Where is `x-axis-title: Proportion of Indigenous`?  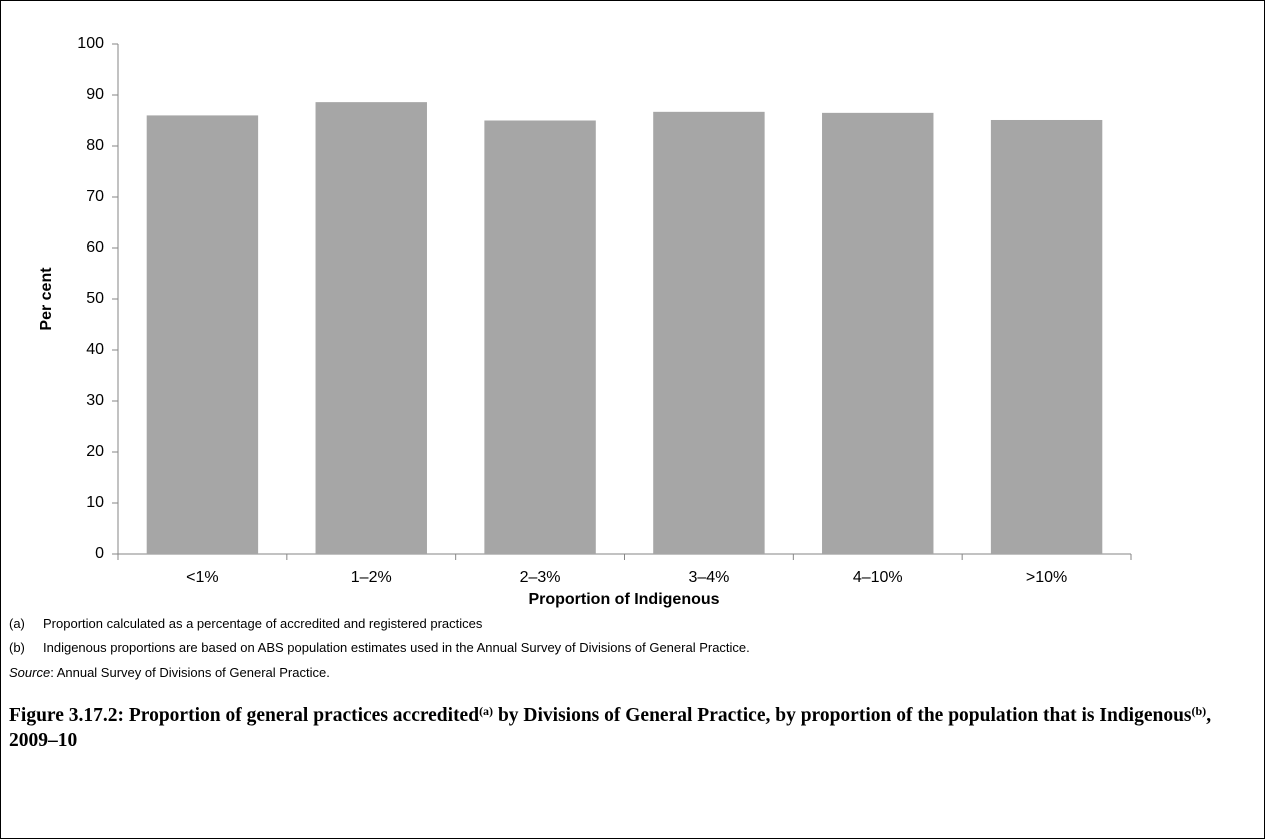
x-axis-title: Proportion of Indigenous is located at coordinates (623, 599).